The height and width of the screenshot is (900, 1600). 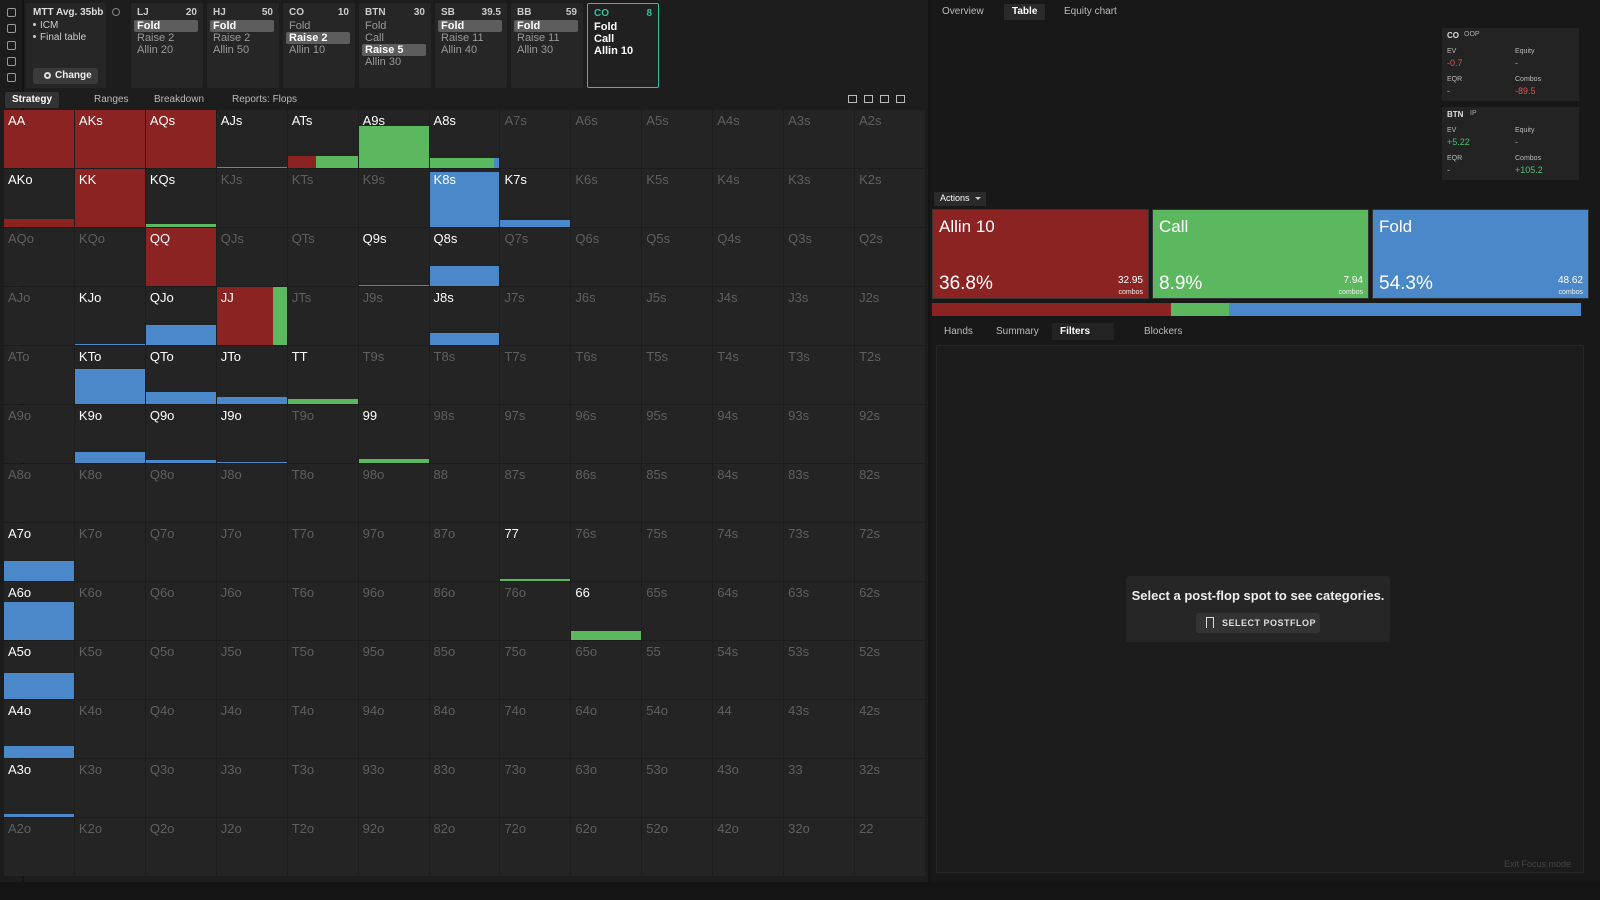 I want to click on hand-cell: 54s, so click(x=748, y=670).